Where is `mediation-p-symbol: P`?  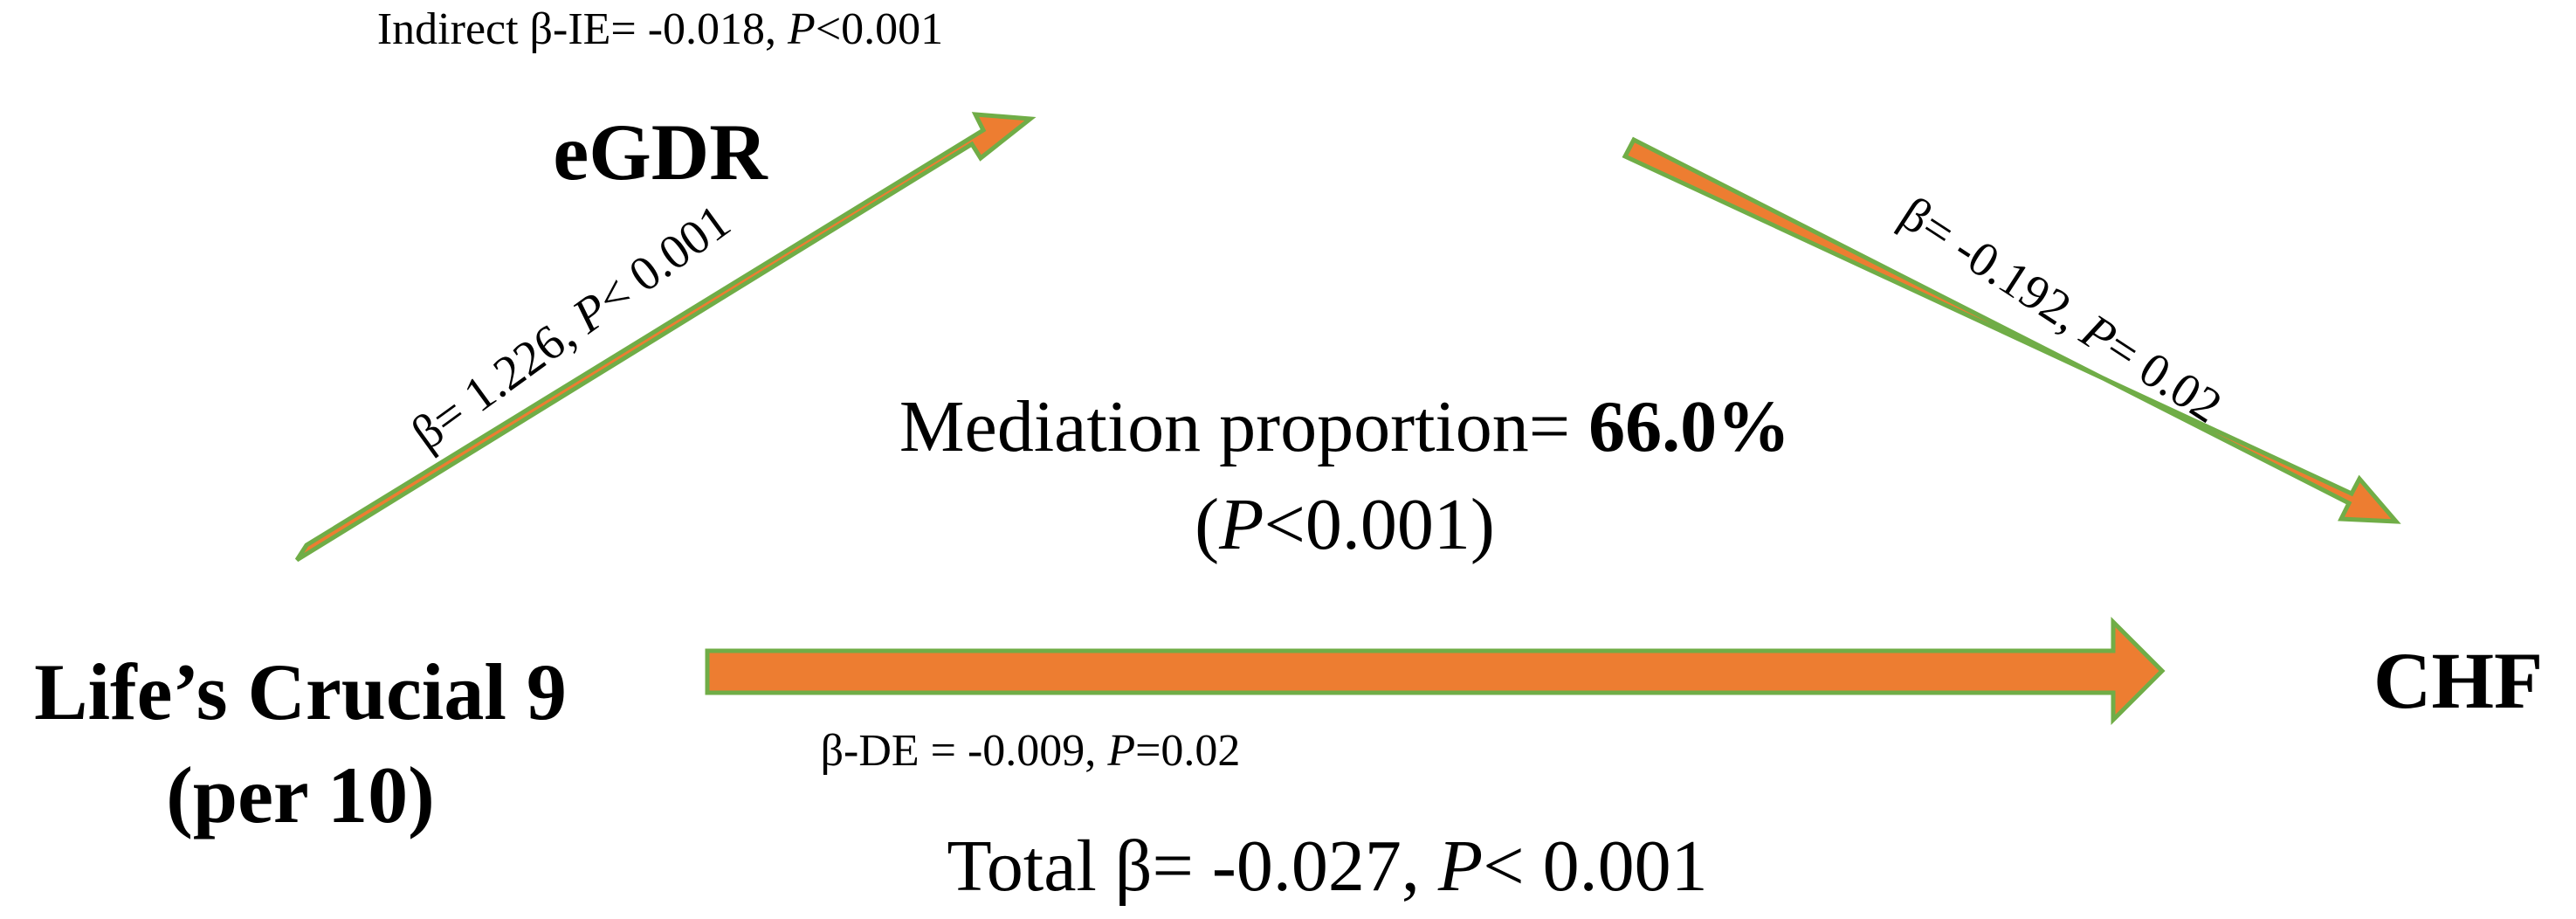 mediation-p-symbol: P is located at coordinates (1241, 524).